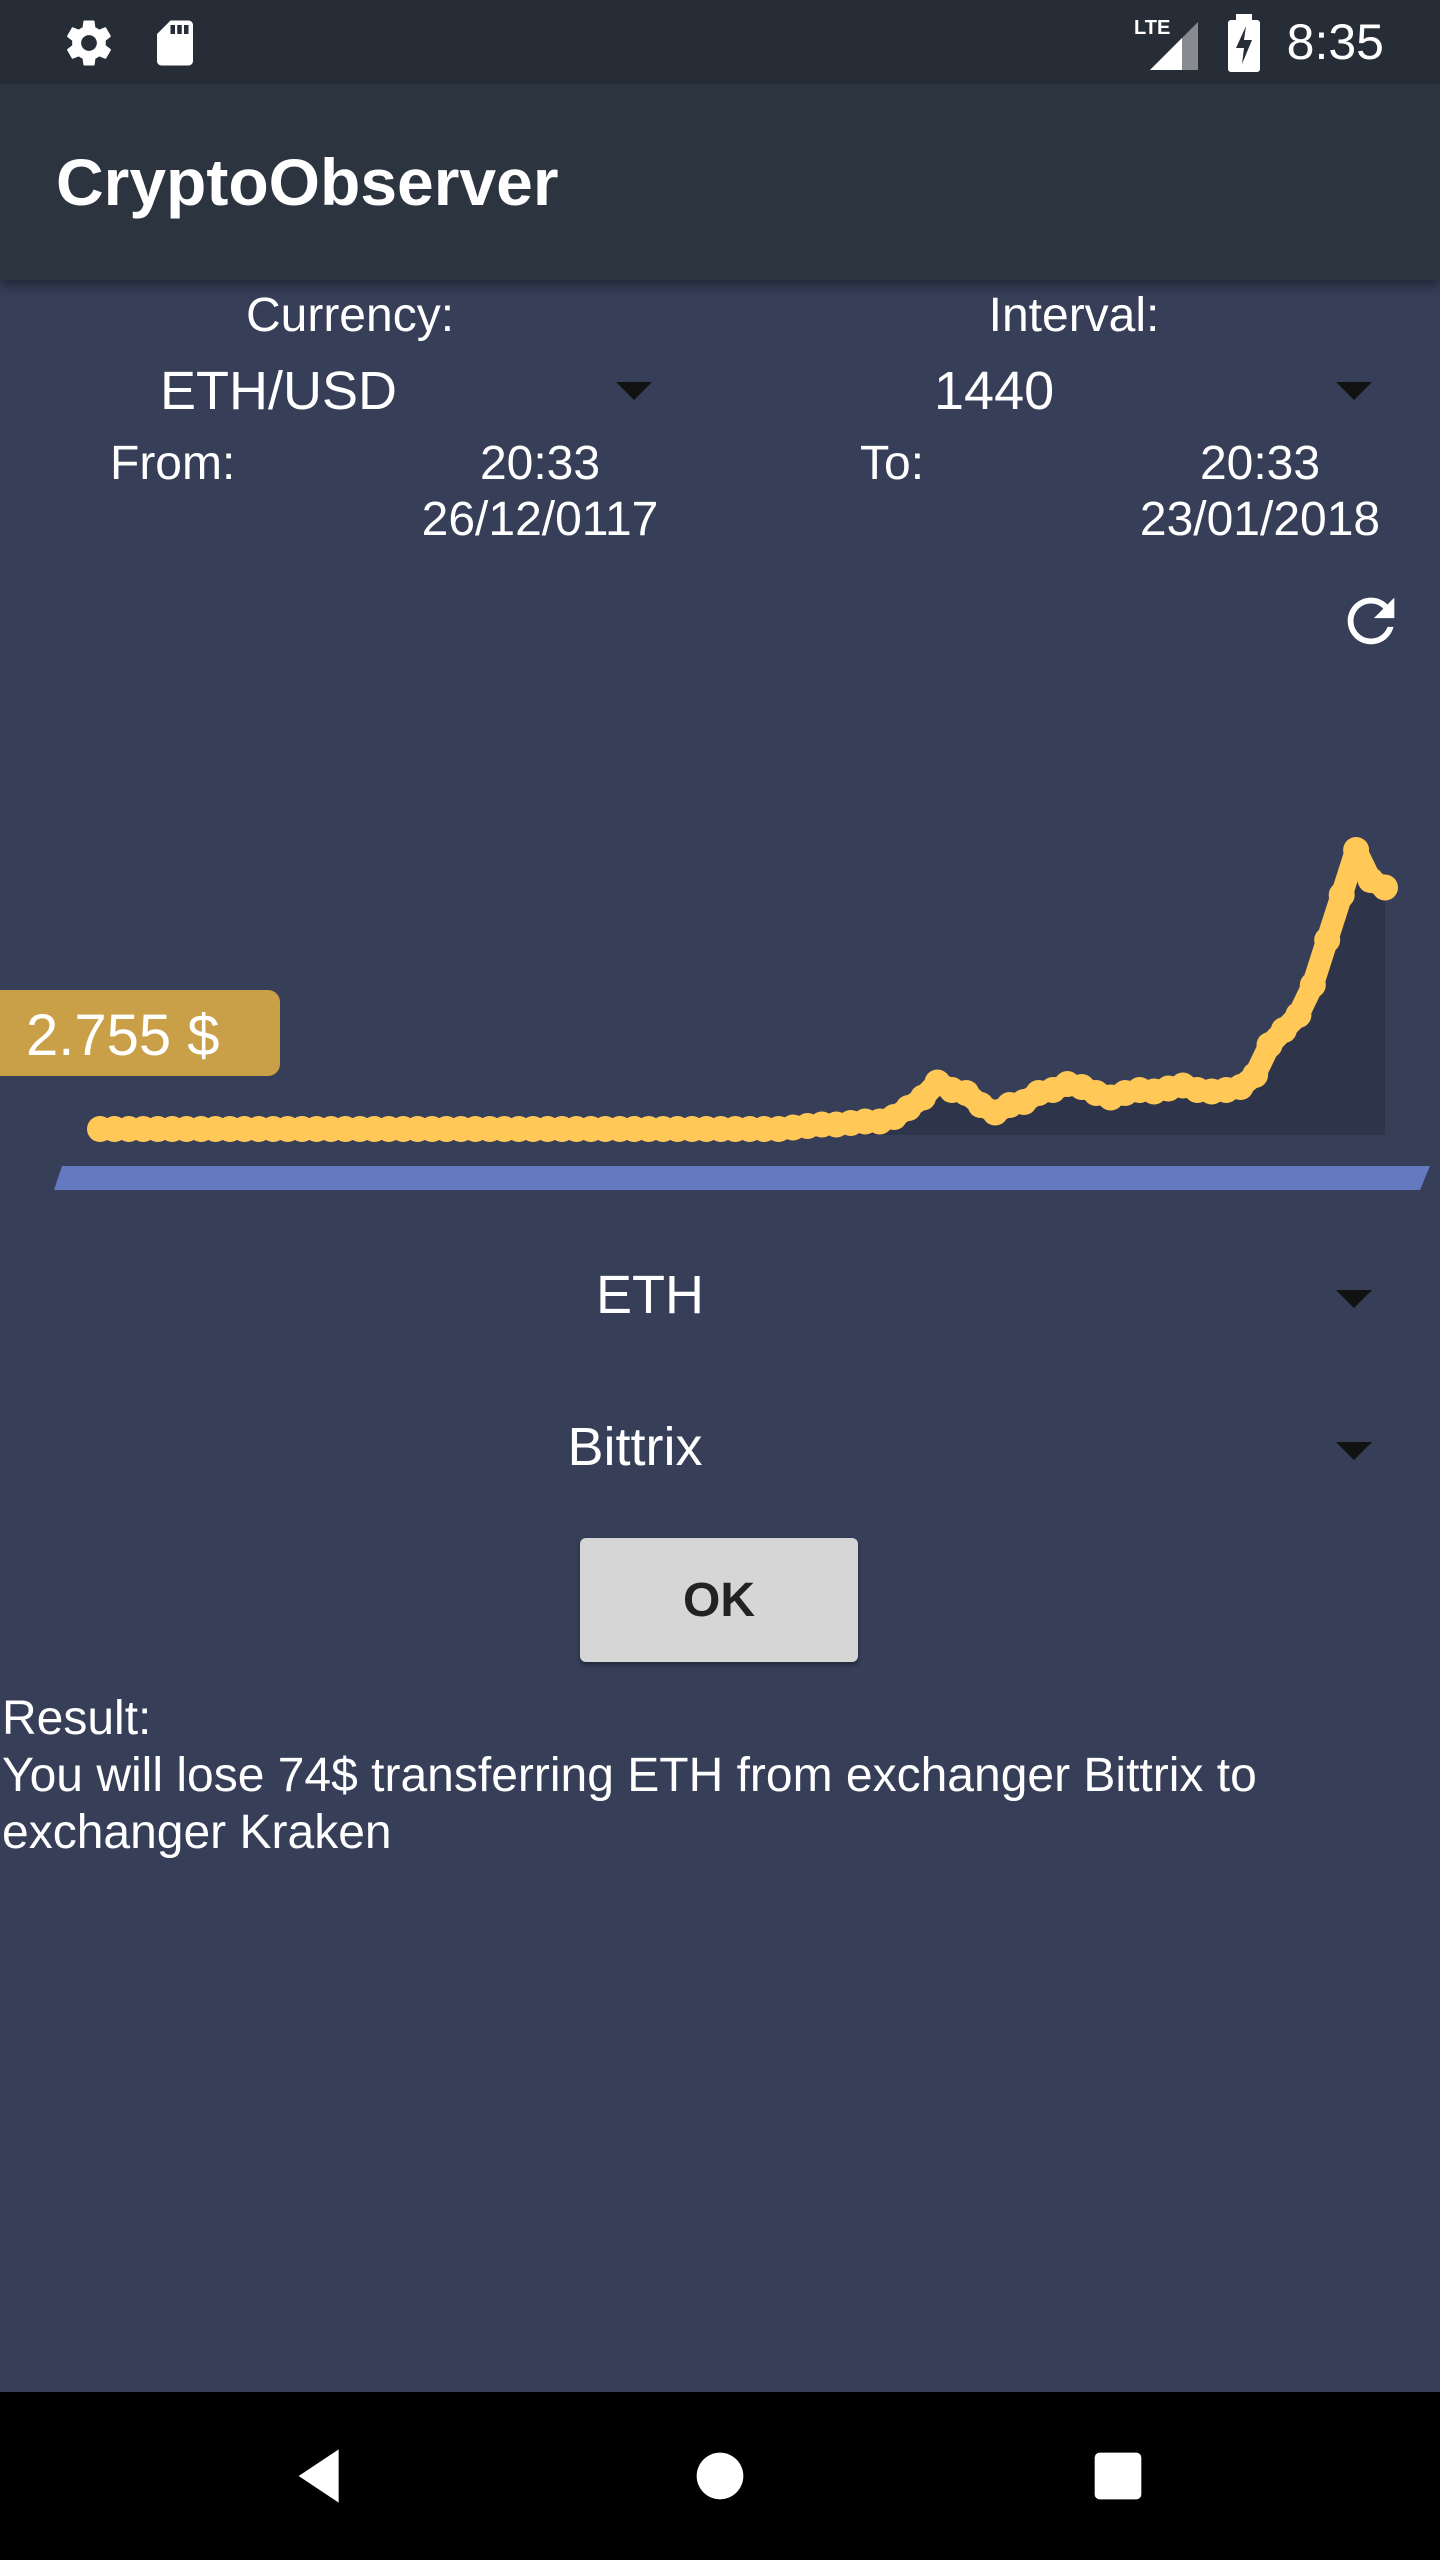 The height and width of the screenshot is (2560, 1440). I want to click on interval-label: Interval:, so click(1074, 315).